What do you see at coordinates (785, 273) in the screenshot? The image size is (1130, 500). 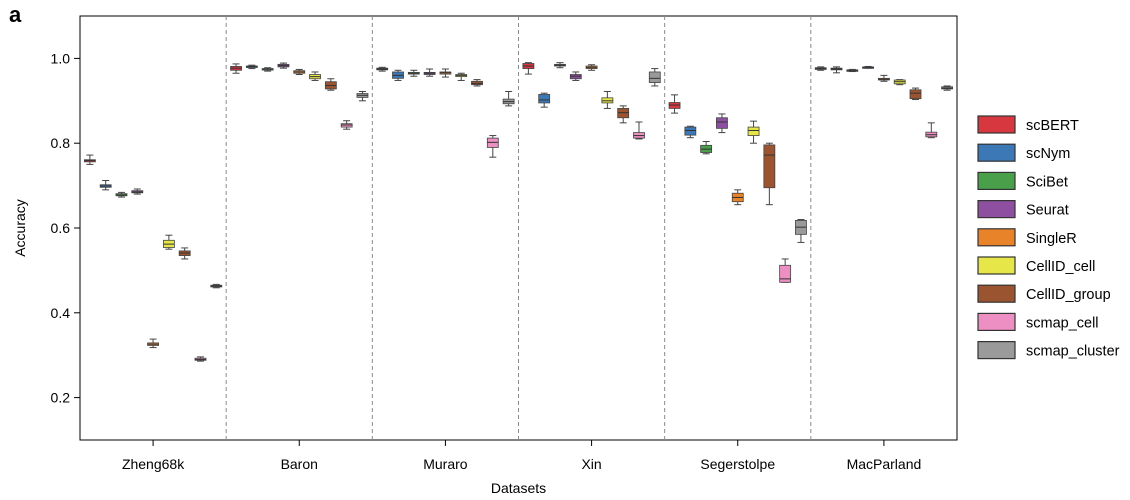 I see `box-scmap_cell-Segerstolpe` at bounding box center [785, 273].